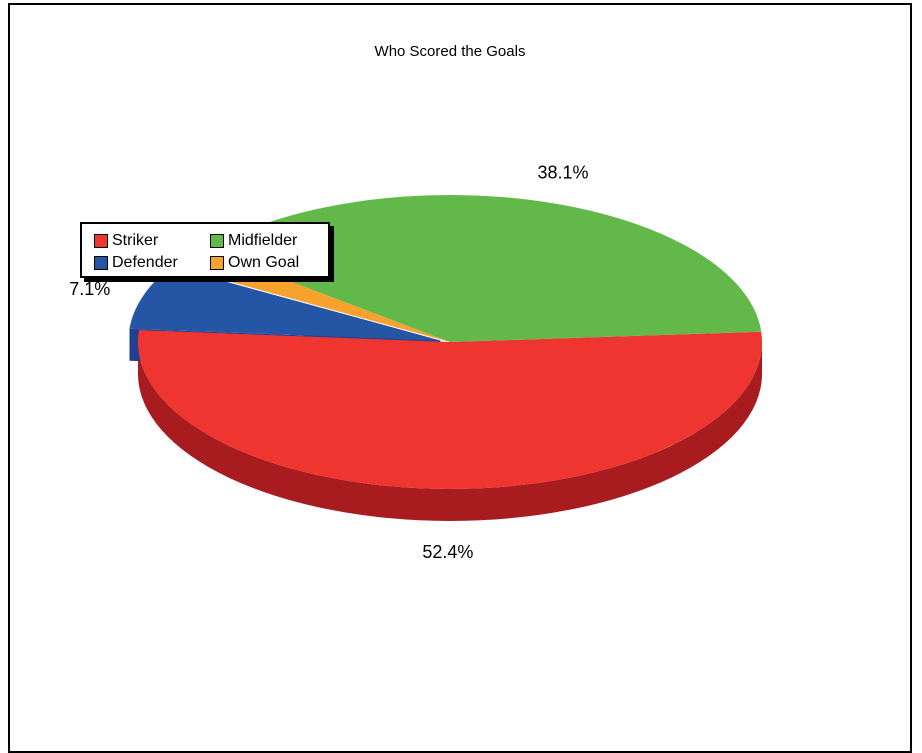 The width and height of the screenshot is (922, 753). I want to click on legend-item-own-goal: Own Goal, so click(274, 263).